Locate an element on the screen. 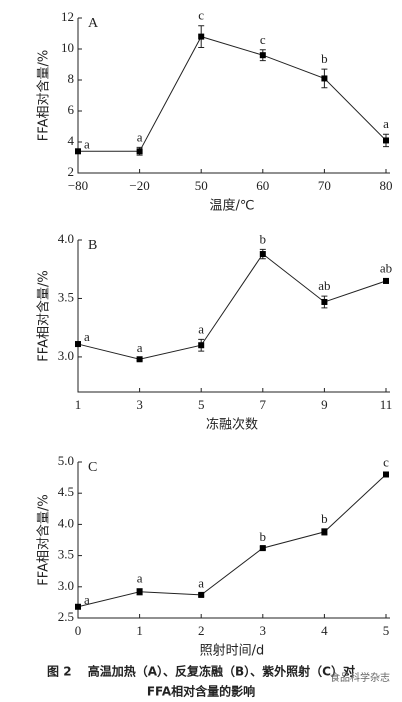  x-tick-label: 11 is located at coordinates (386, 404).